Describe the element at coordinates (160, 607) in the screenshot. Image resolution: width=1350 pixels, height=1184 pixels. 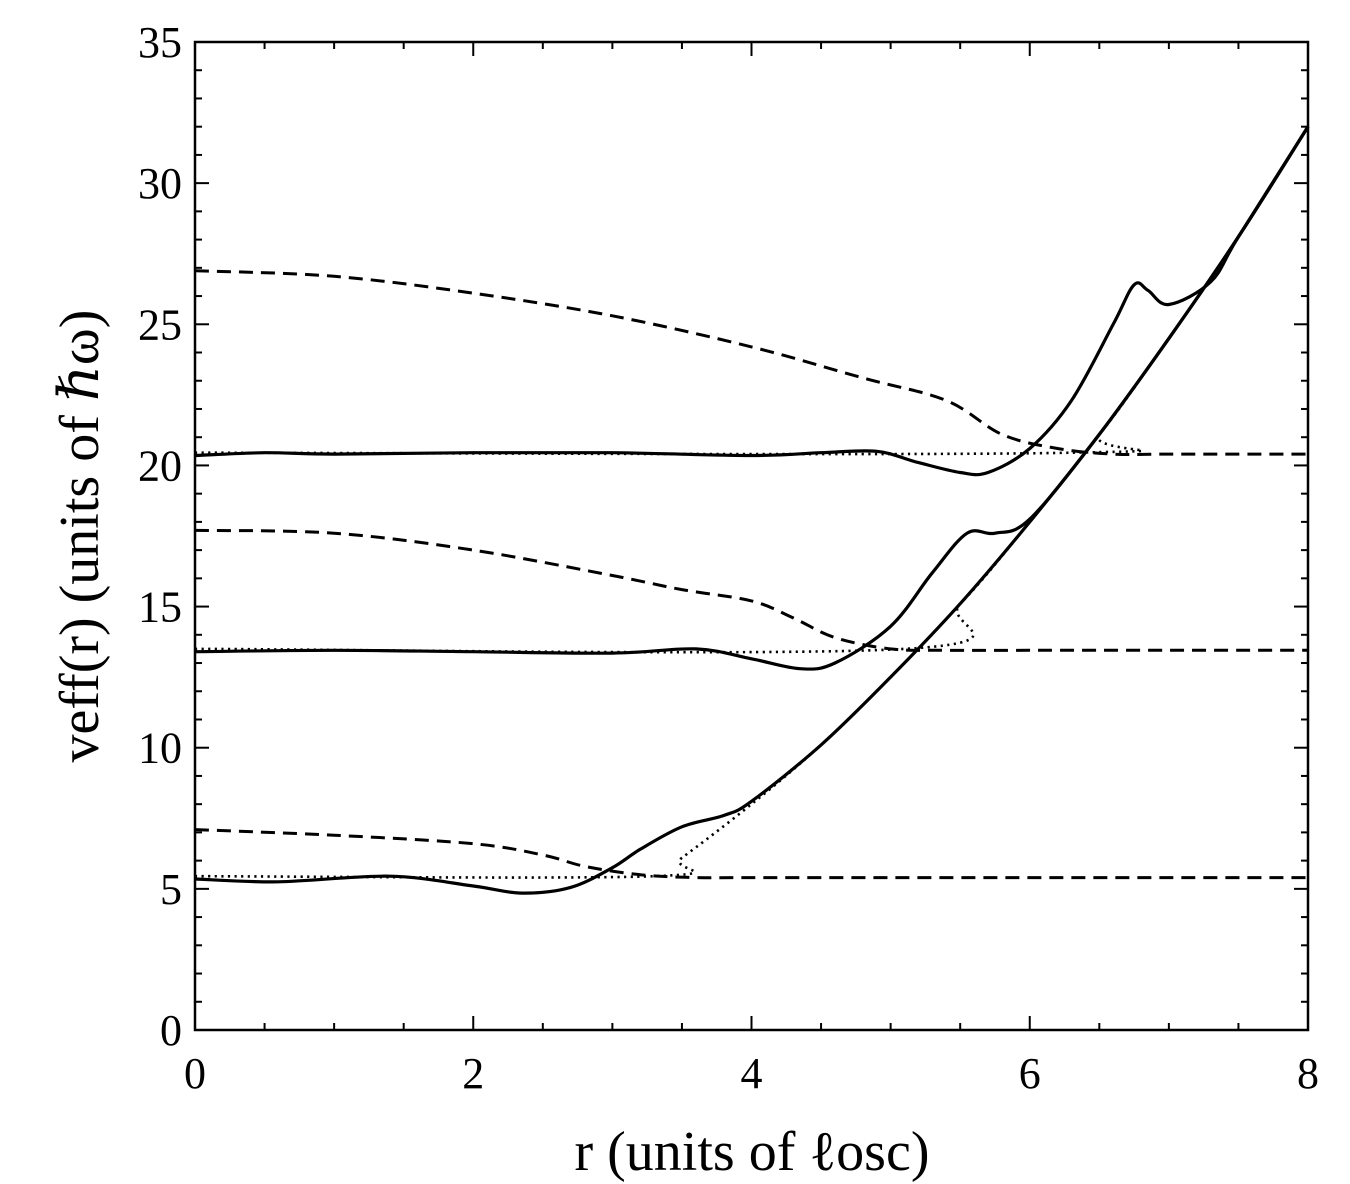
I see `y-tick-label: 15` at that location.